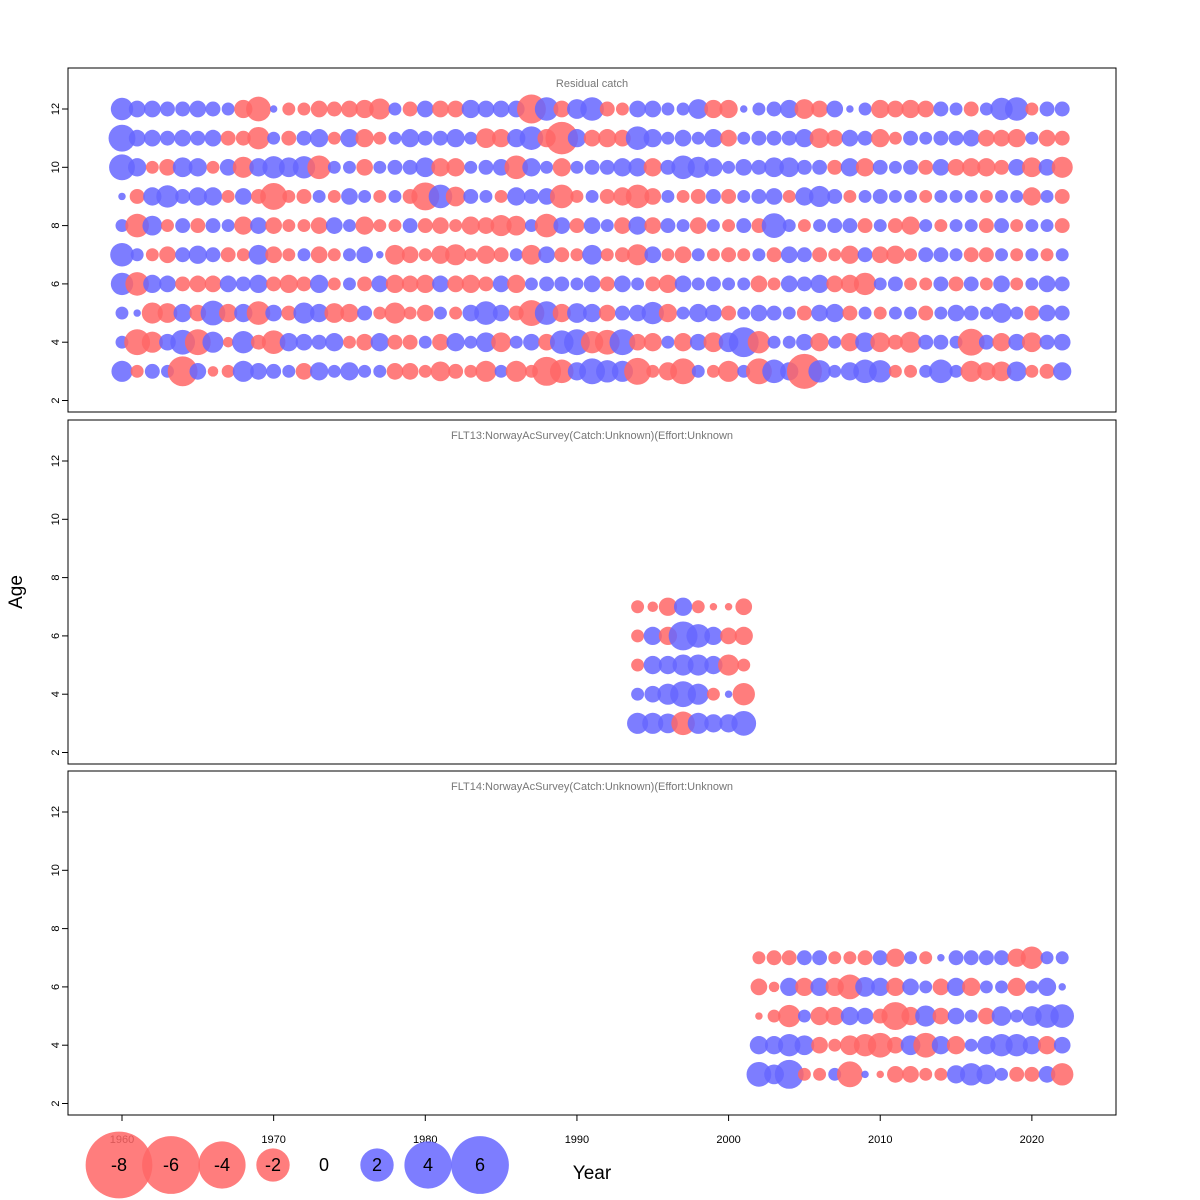 Image resolution: width=1200 pixels, height=1200 pixels. What do you see at coordinates (480, 1165) in the screenshot?
I see `legend-item: 6` at bounding box center [480, 1165].